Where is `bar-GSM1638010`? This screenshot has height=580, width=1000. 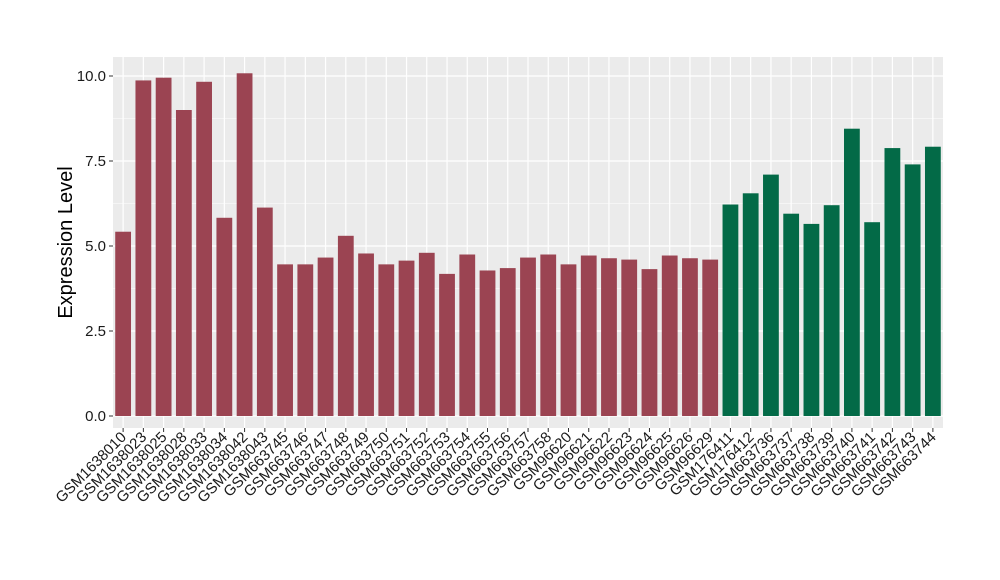 bar-GSM1638010 is located at coordinates (123, 323).